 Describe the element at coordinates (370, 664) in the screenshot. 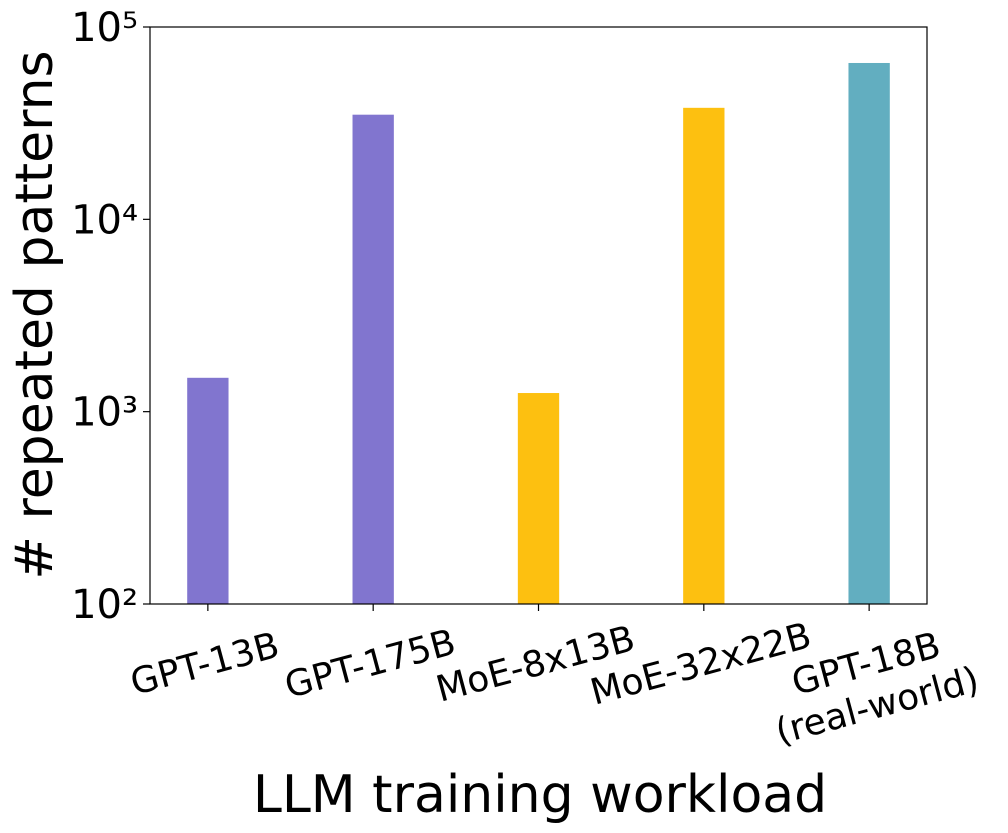

I see `x-tick-label: GPT-175B` at that location.